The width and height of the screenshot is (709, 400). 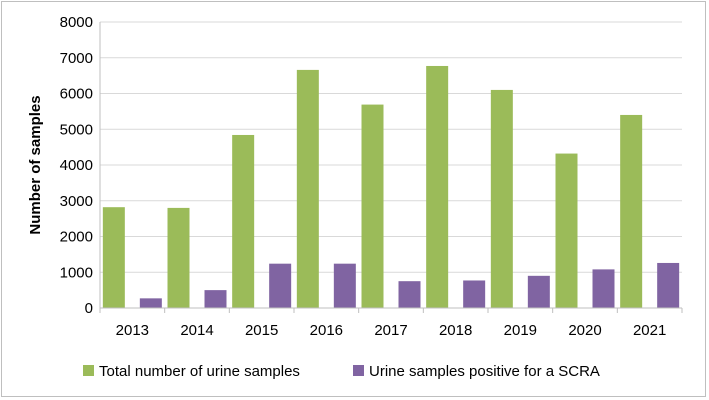 What do you see at coordinates (261, 330) in the screenshot?
I see `x-tick-label: 2015` at bounding box center [261, 330].